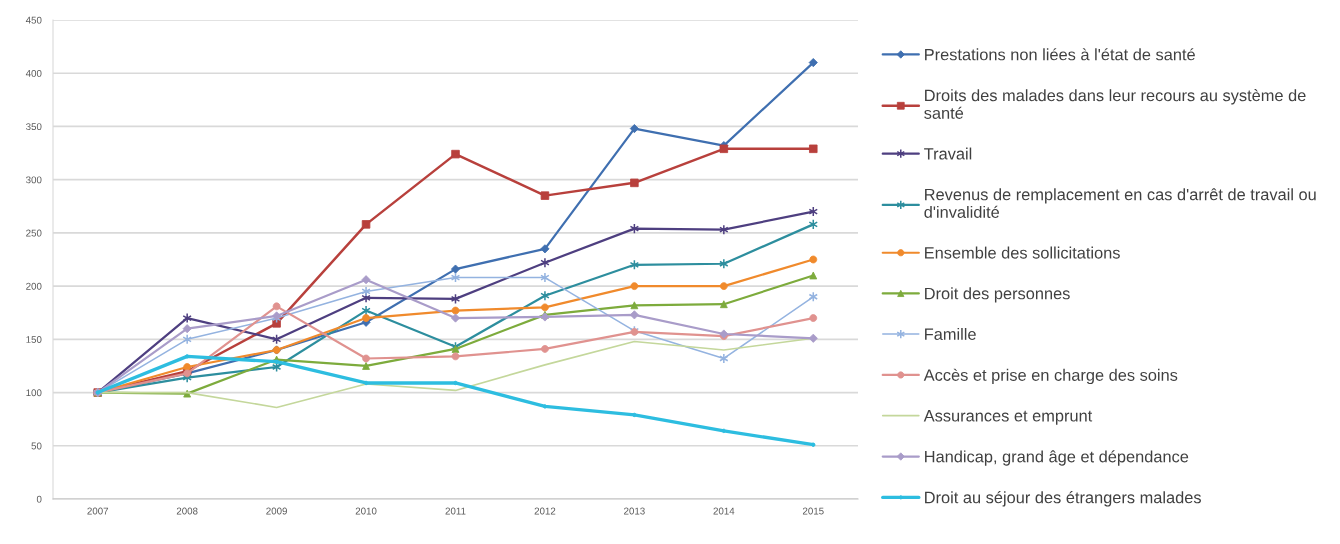  Describe the element at coordinates (545, 511) in the screenshot. I see `x-tick-label: 2012` at that location.